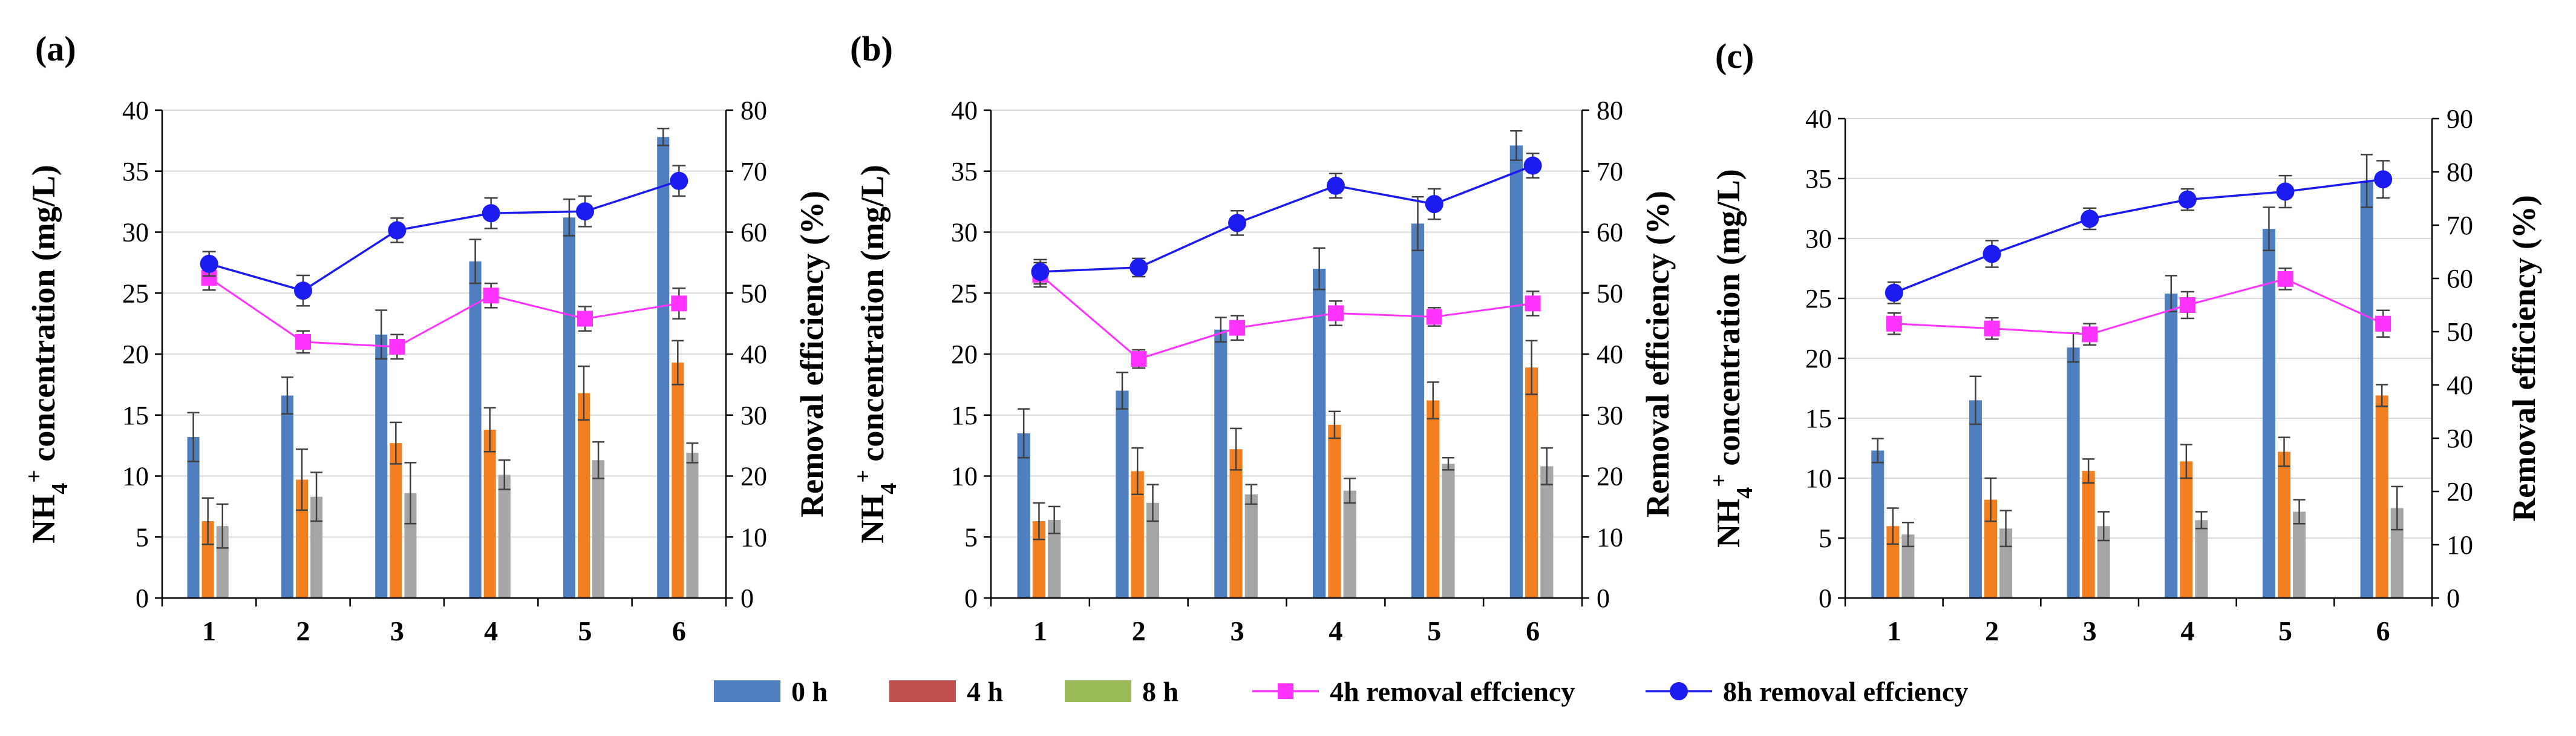  What do you see at coordinates (2139, 306) in the screenshot?
I see `line-4h-removal` at bounding box center [2139, 306].